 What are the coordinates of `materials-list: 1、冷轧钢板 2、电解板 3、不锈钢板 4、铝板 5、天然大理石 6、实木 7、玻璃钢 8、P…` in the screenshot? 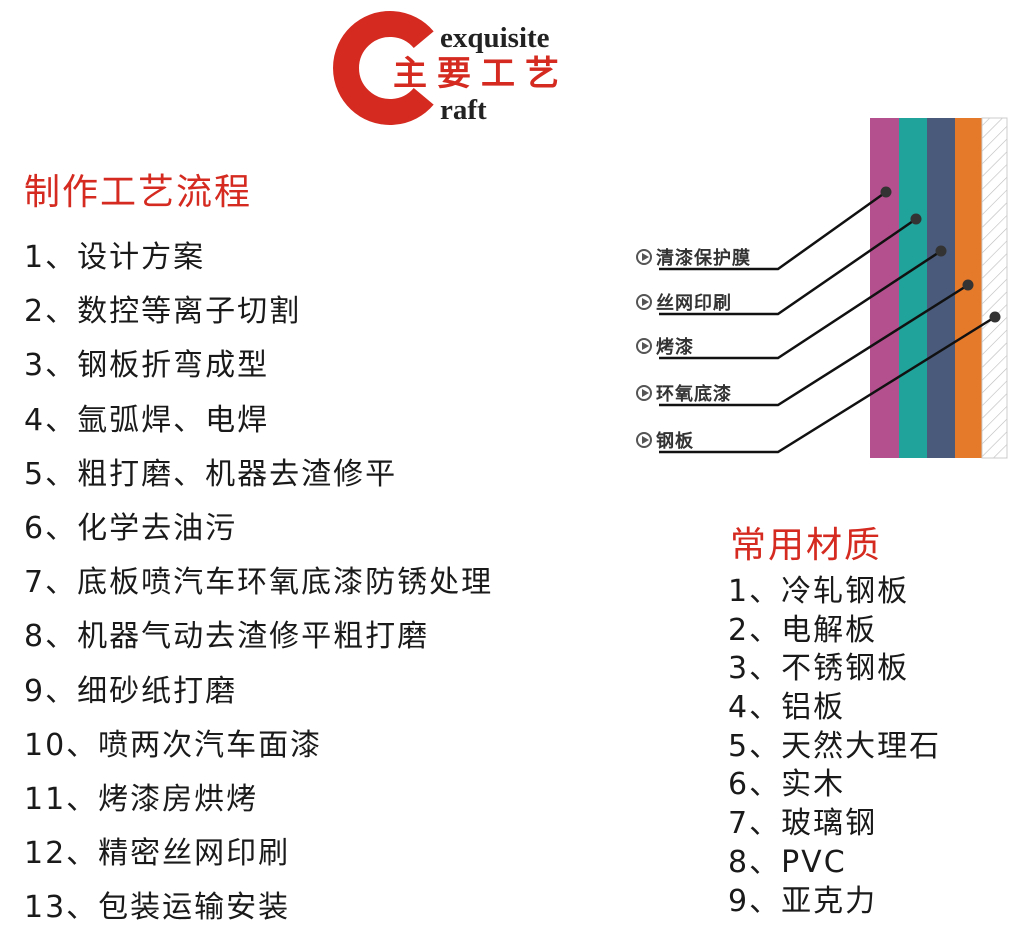 It's located at (834, 747).